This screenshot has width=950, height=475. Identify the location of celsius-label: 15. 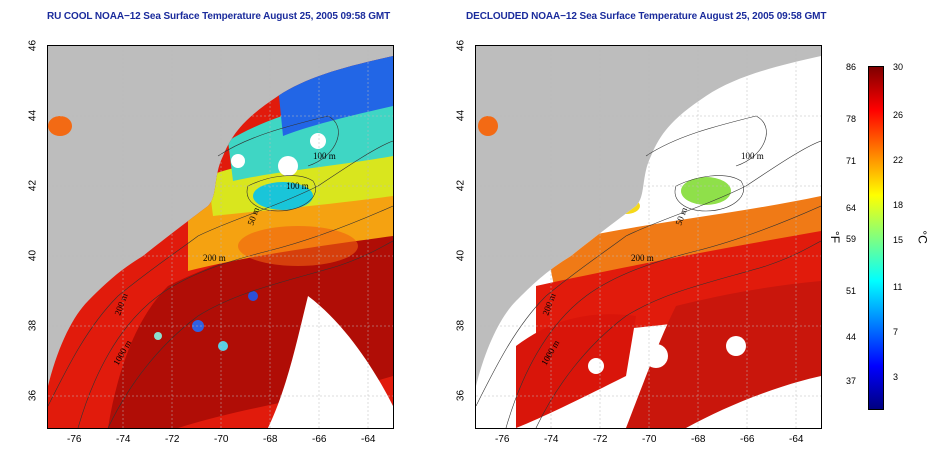
(898, 240).